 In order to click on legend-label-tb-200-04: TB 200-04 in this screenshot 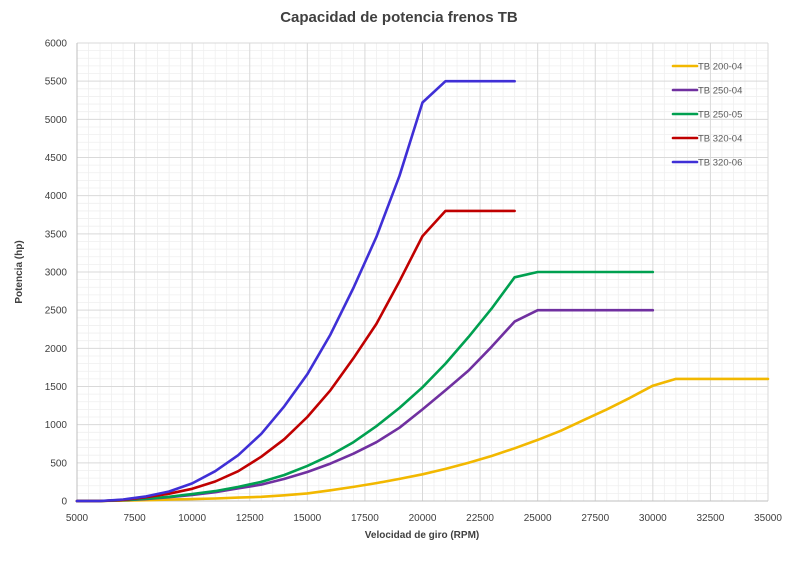, I will do `click(720, 67)`.